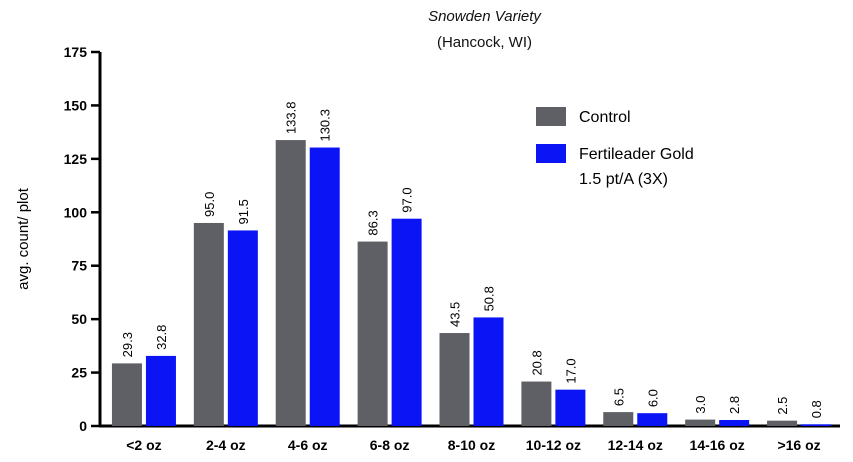 The width and height of the screenshot is (853, 462). I want to click on data-label: 133.8, so click(291, 118).